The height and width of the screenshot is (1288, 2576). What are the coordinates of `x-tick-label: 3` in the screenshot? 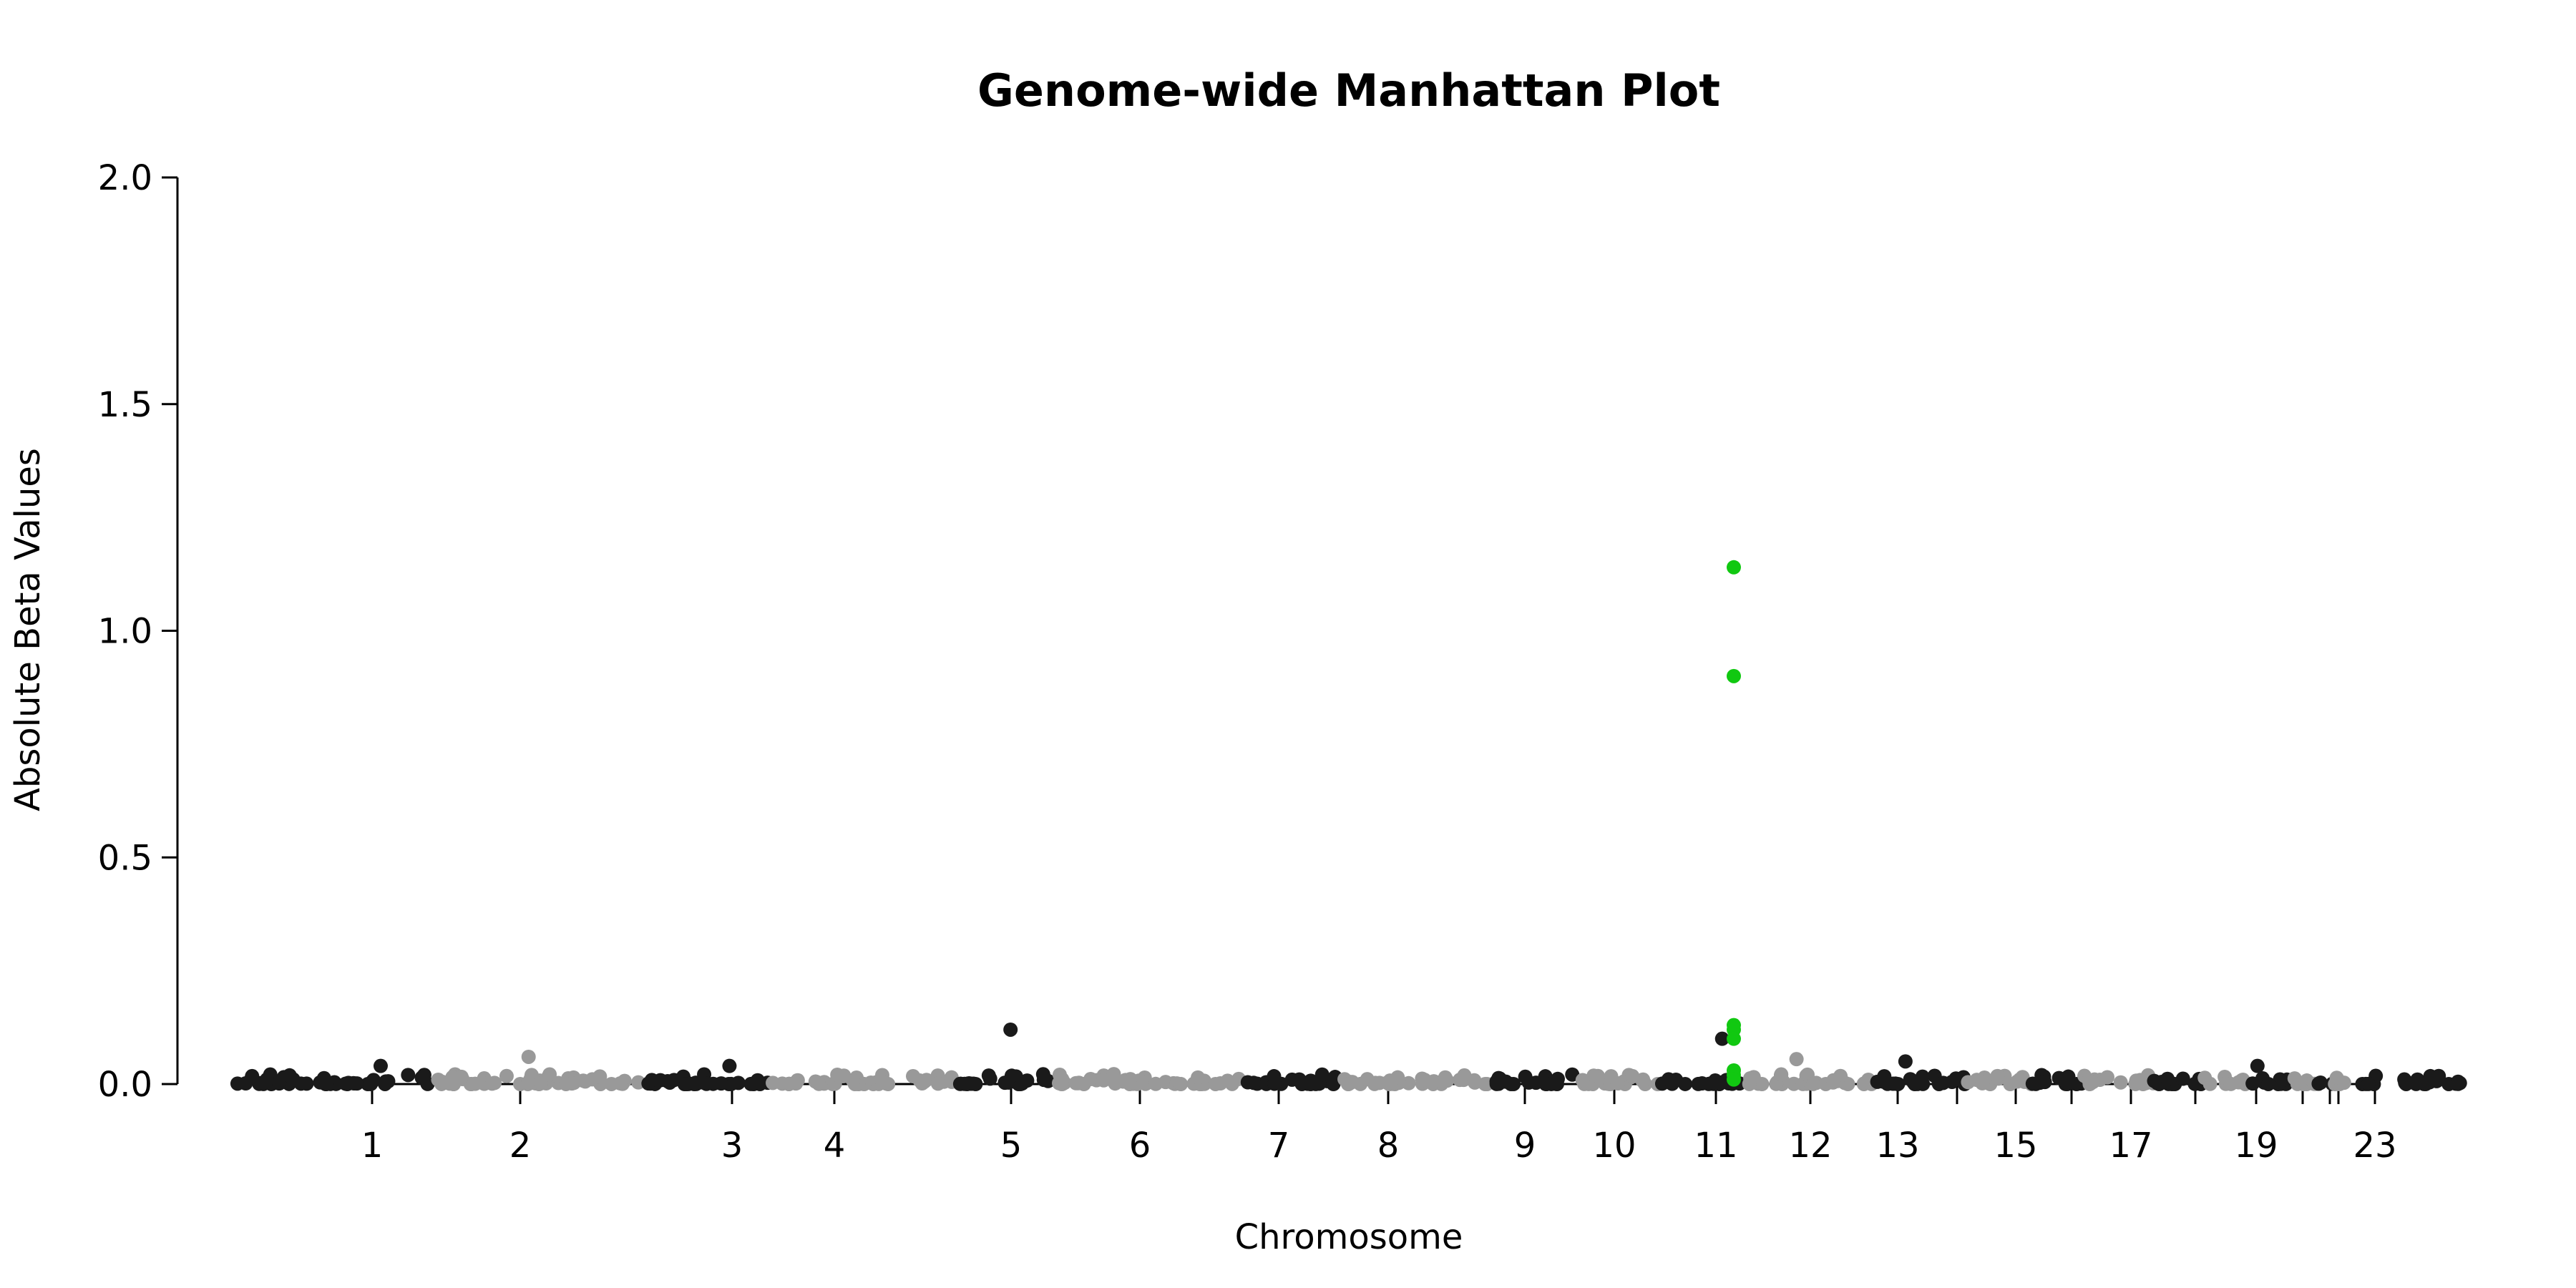 It's located at (732, 1146).